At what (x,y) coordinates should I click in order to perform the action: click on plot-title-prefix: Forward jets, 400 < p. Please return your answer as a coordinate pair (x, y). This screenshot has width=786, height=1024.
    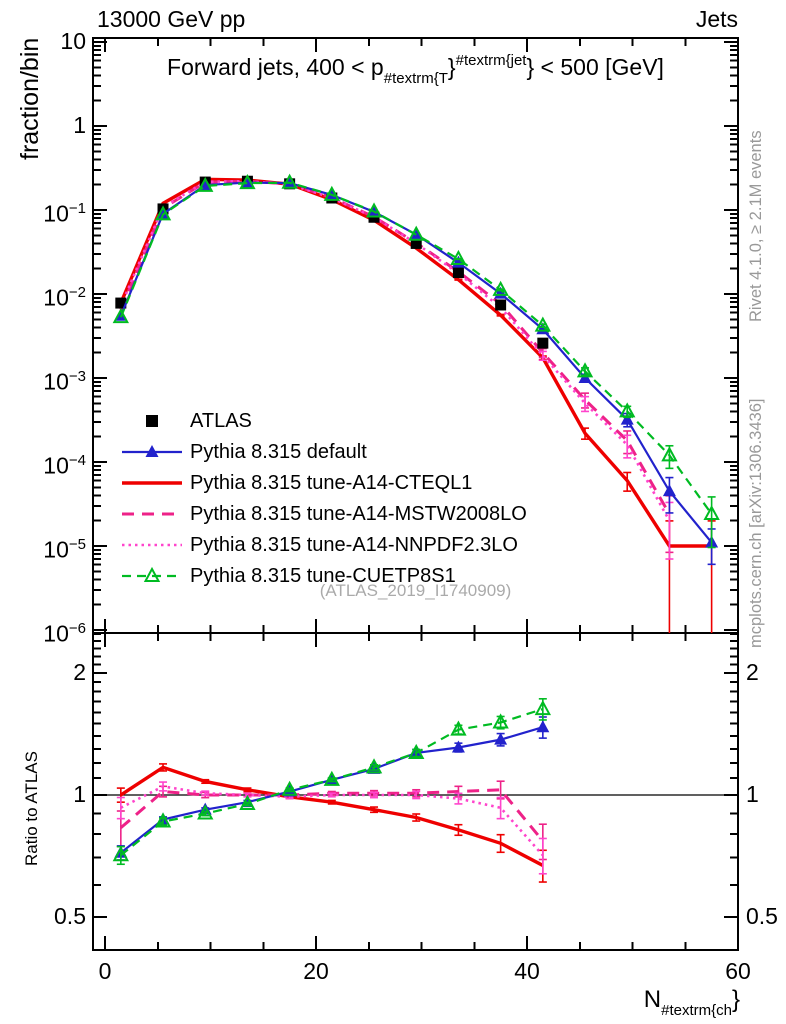
    Looking at the image, I should click on (275, 67).